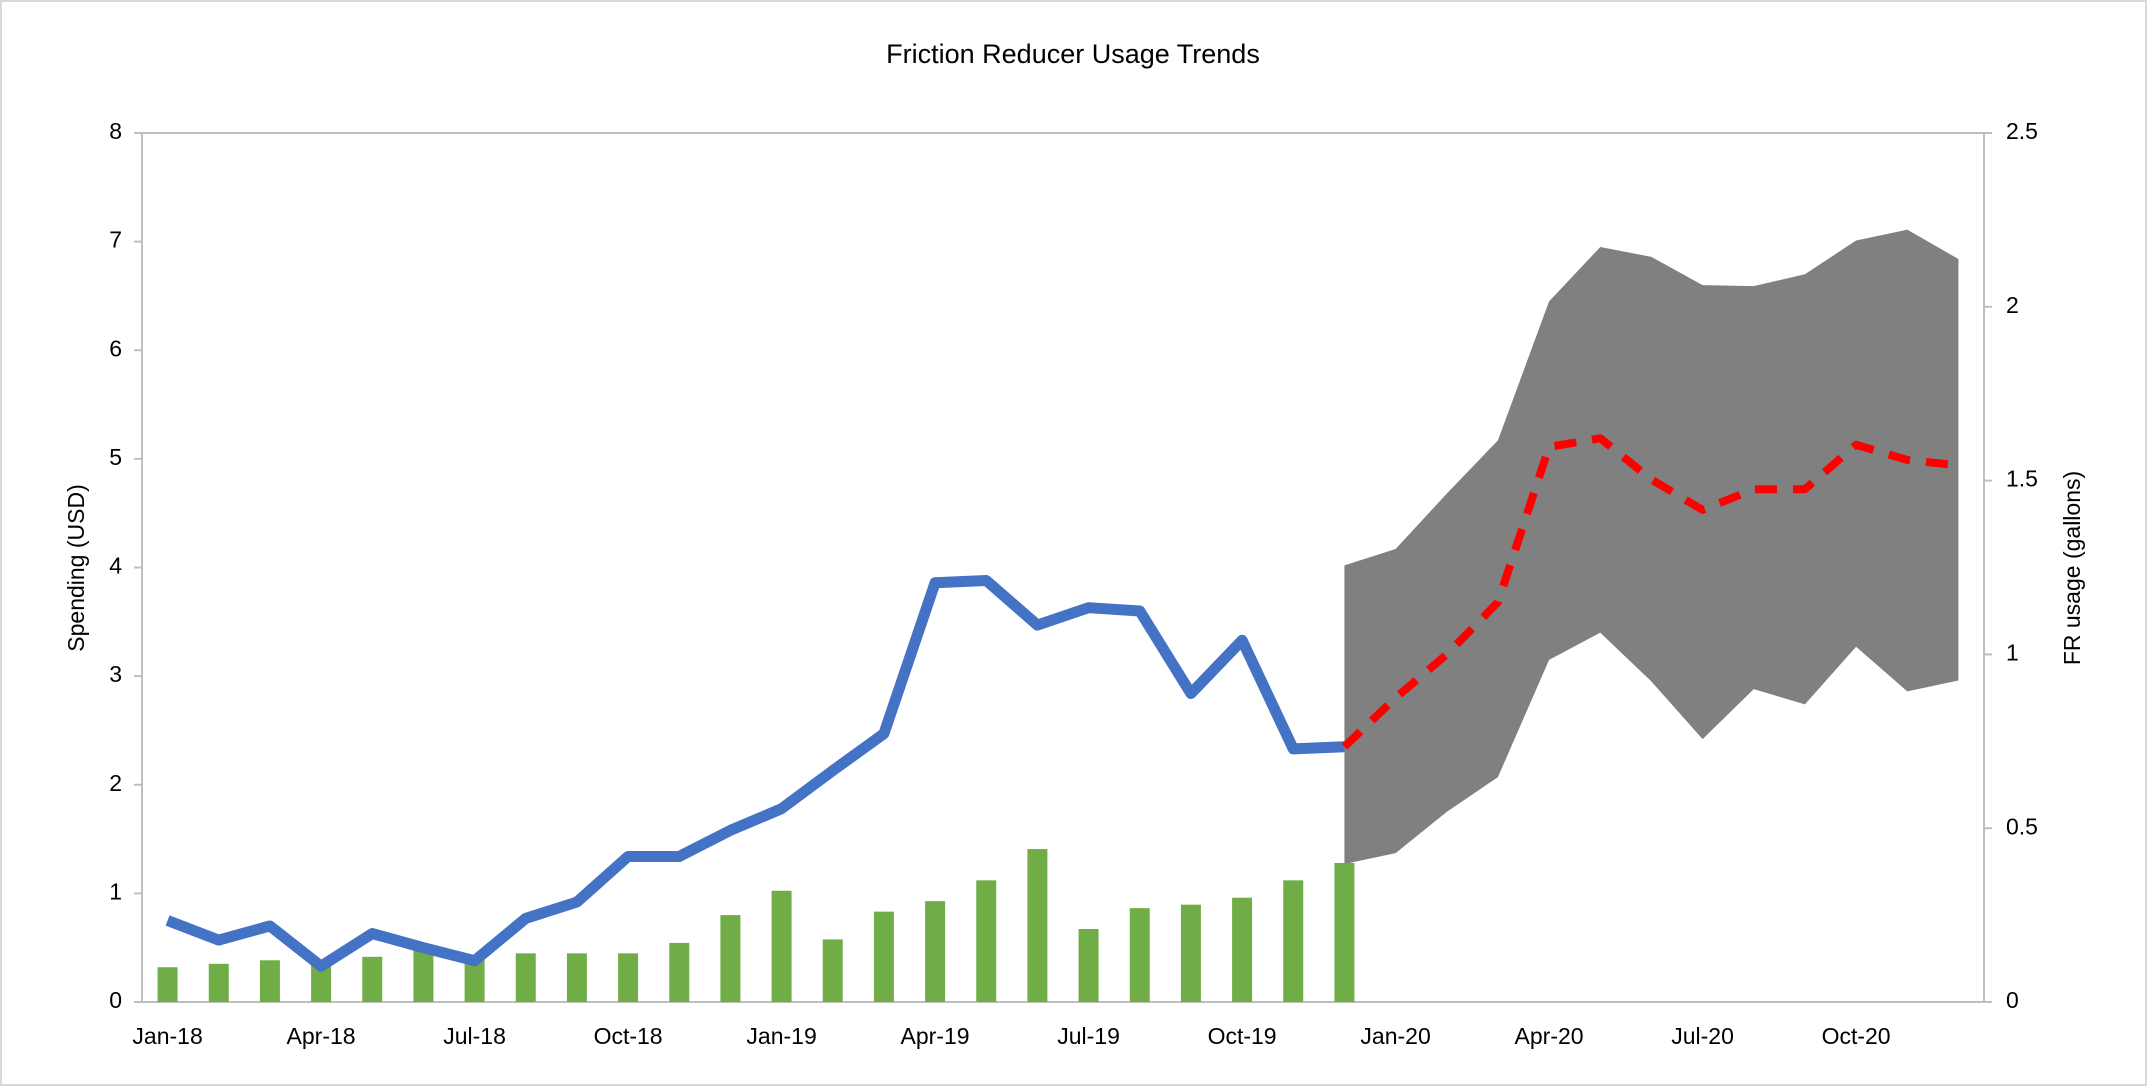 The image size is (2147, 1086). What do you see at coordinates (76, 567) in the screenshot?
I see `y-axis-title: Spending (USD)` at bounding box center [76, 567].